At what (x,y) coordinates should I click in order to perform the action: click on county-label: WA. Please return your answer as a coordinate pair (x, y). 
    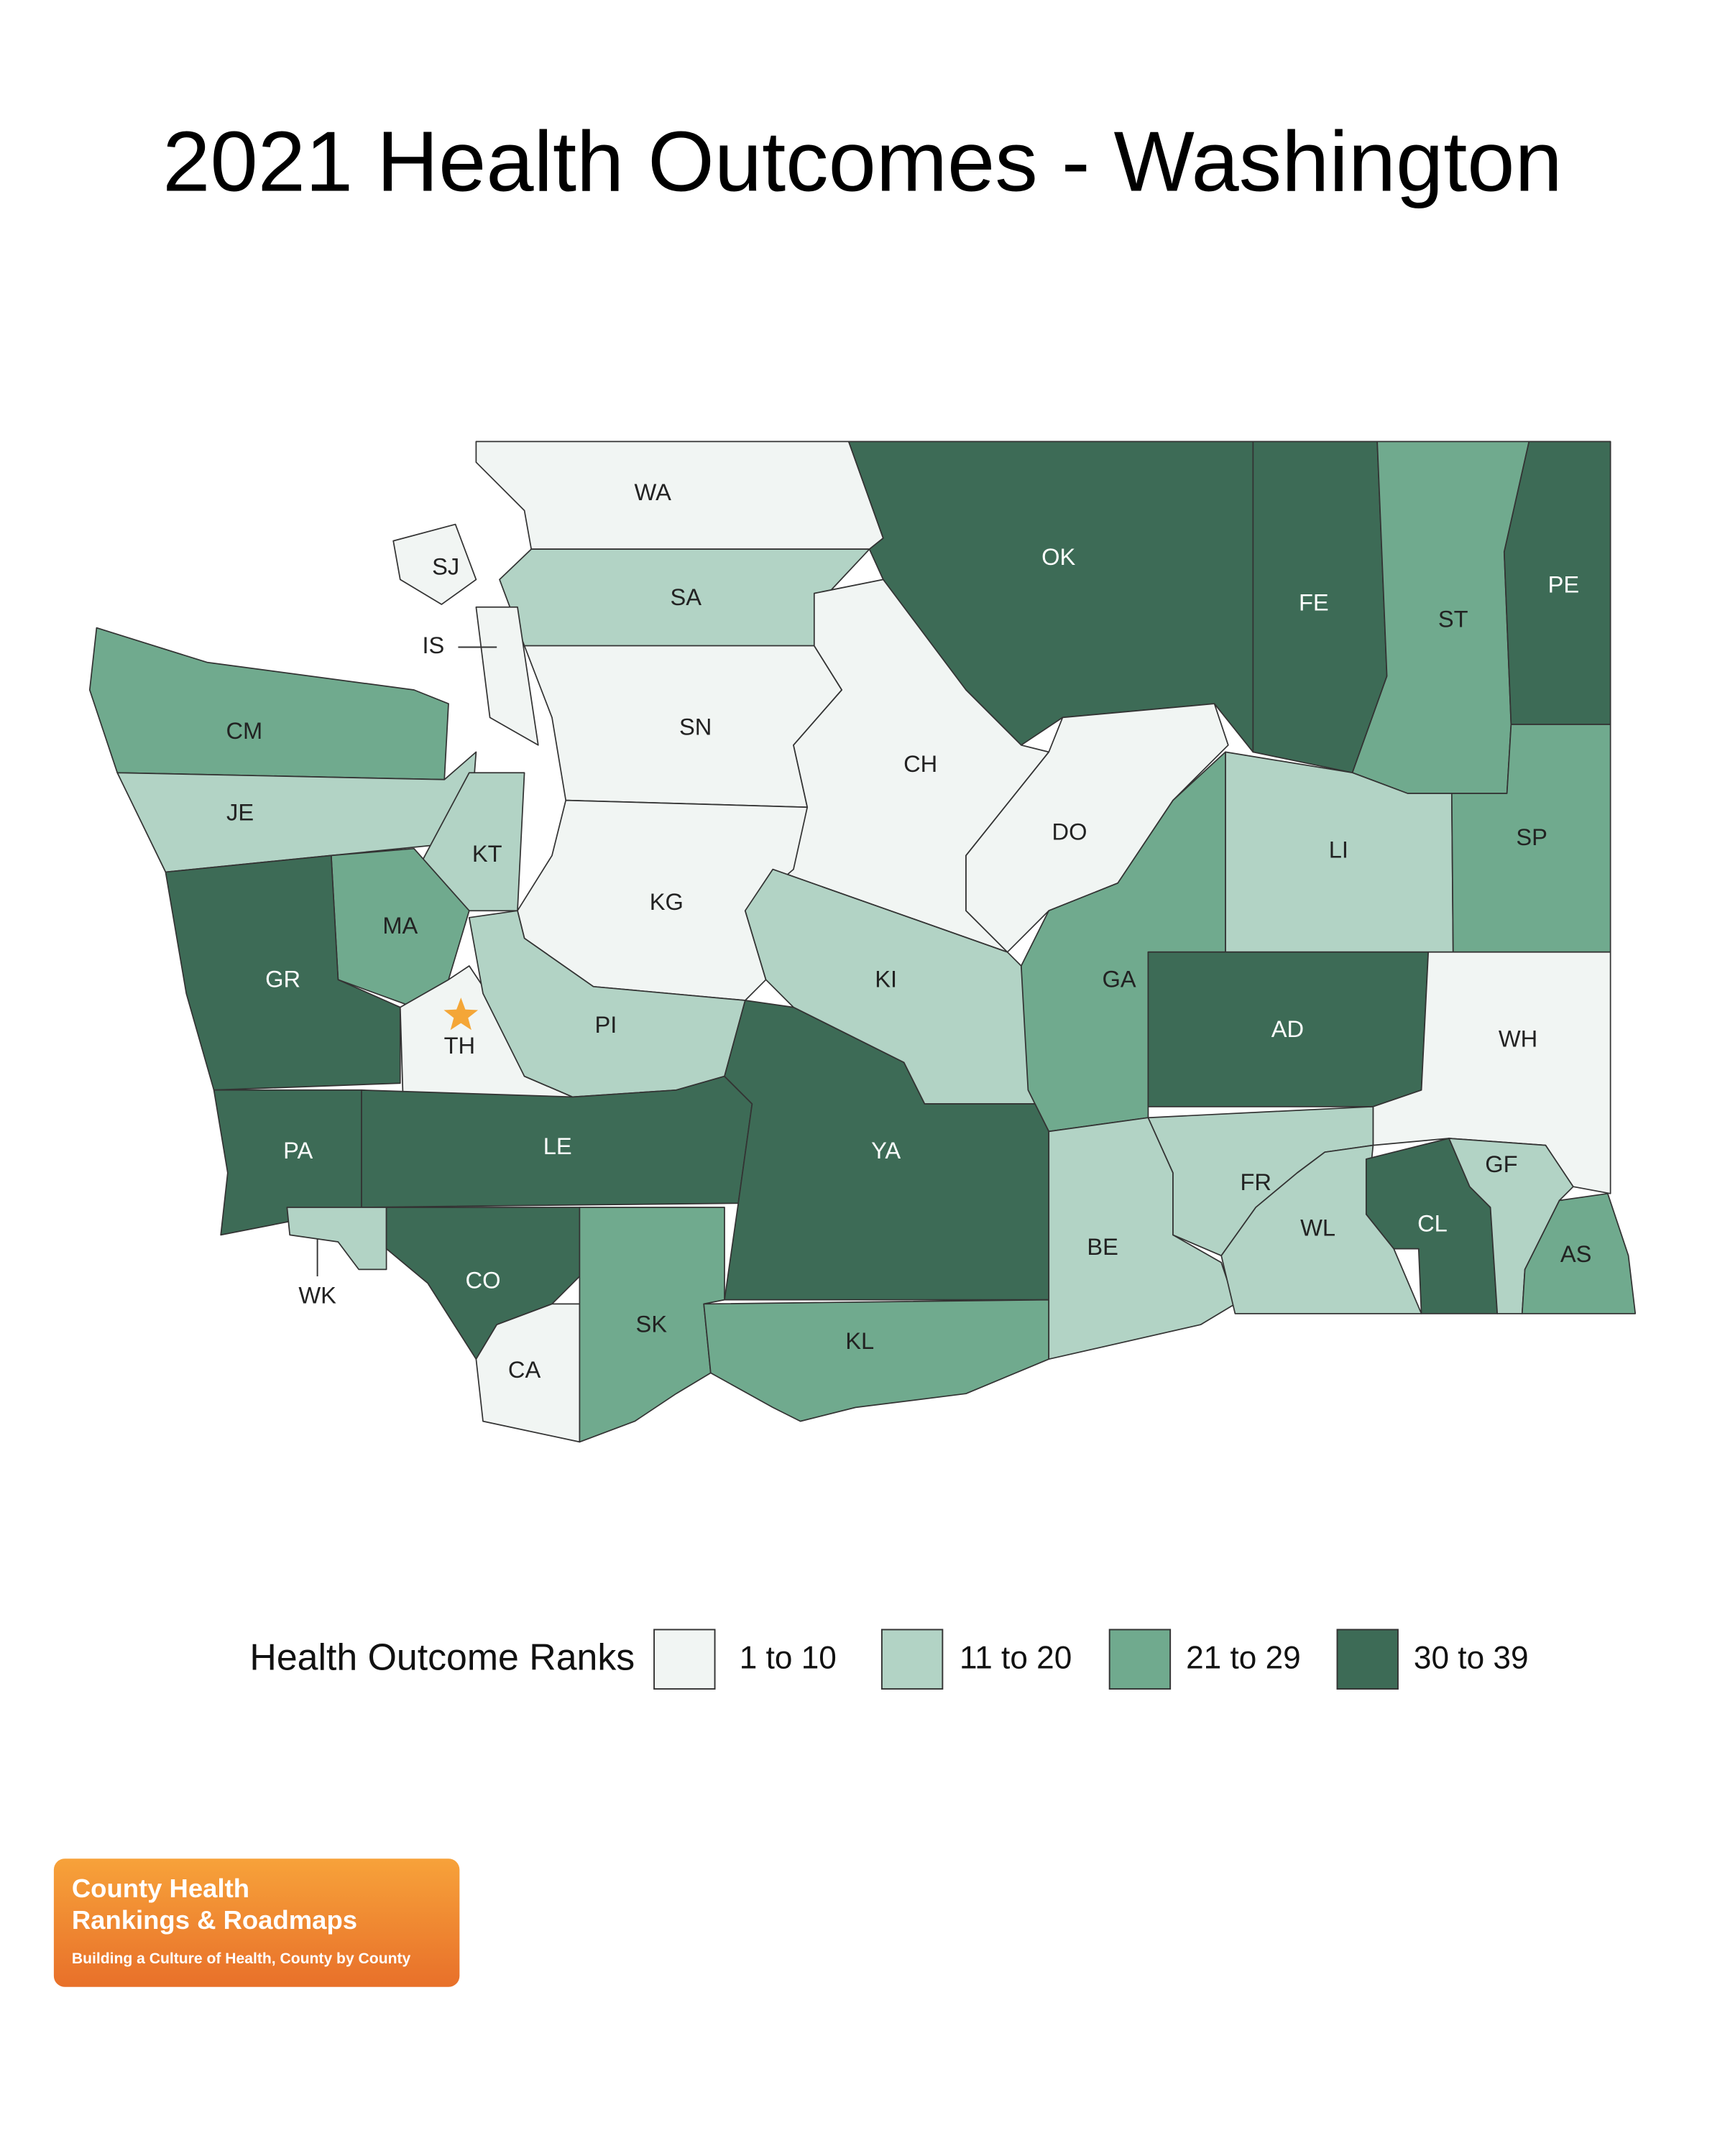
    Looking at the image, I should click on (652, 492).